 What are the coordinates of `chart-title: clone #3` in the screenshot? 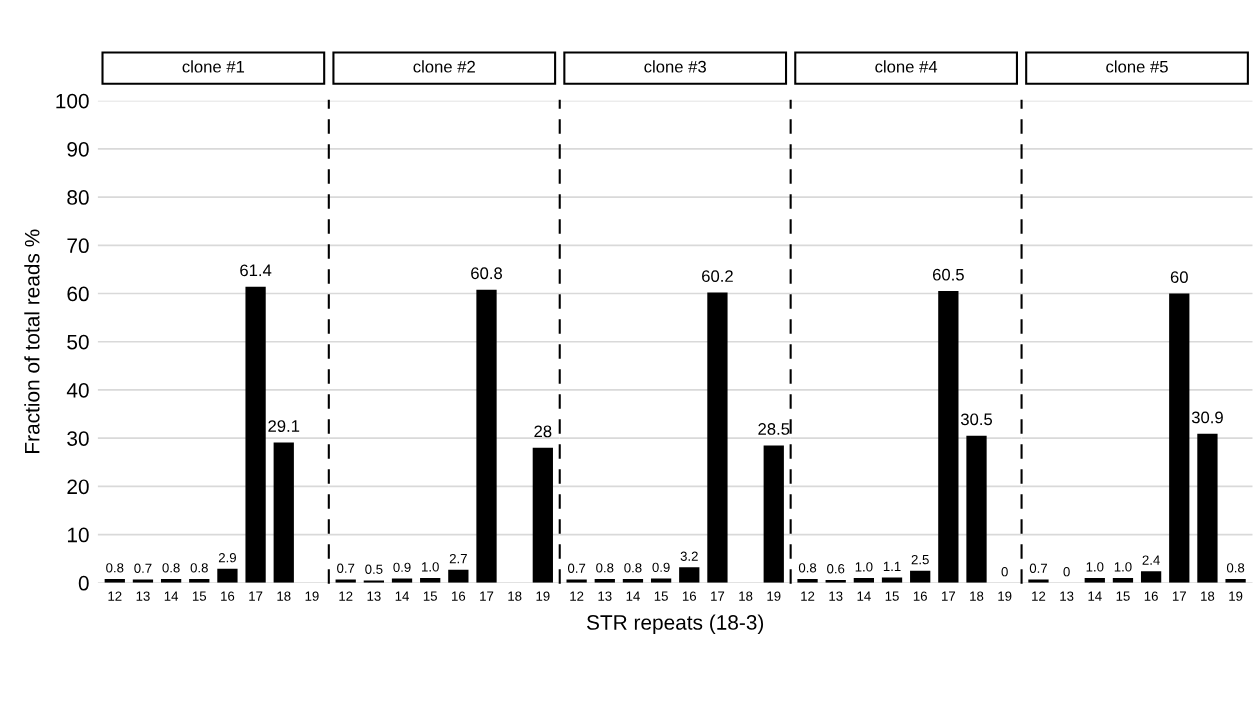 It's located at (675, 66).